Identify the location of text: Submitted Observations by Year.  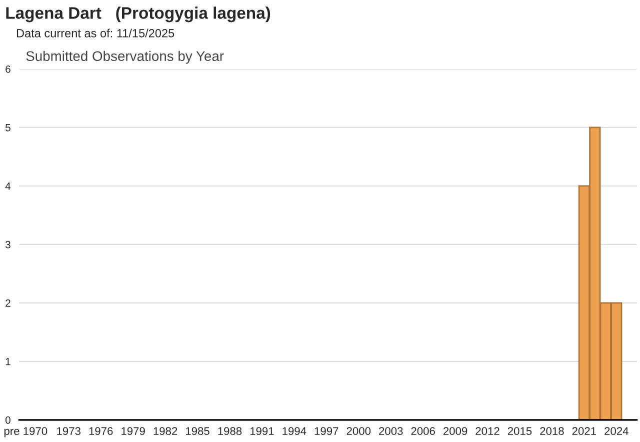
(125, 57).